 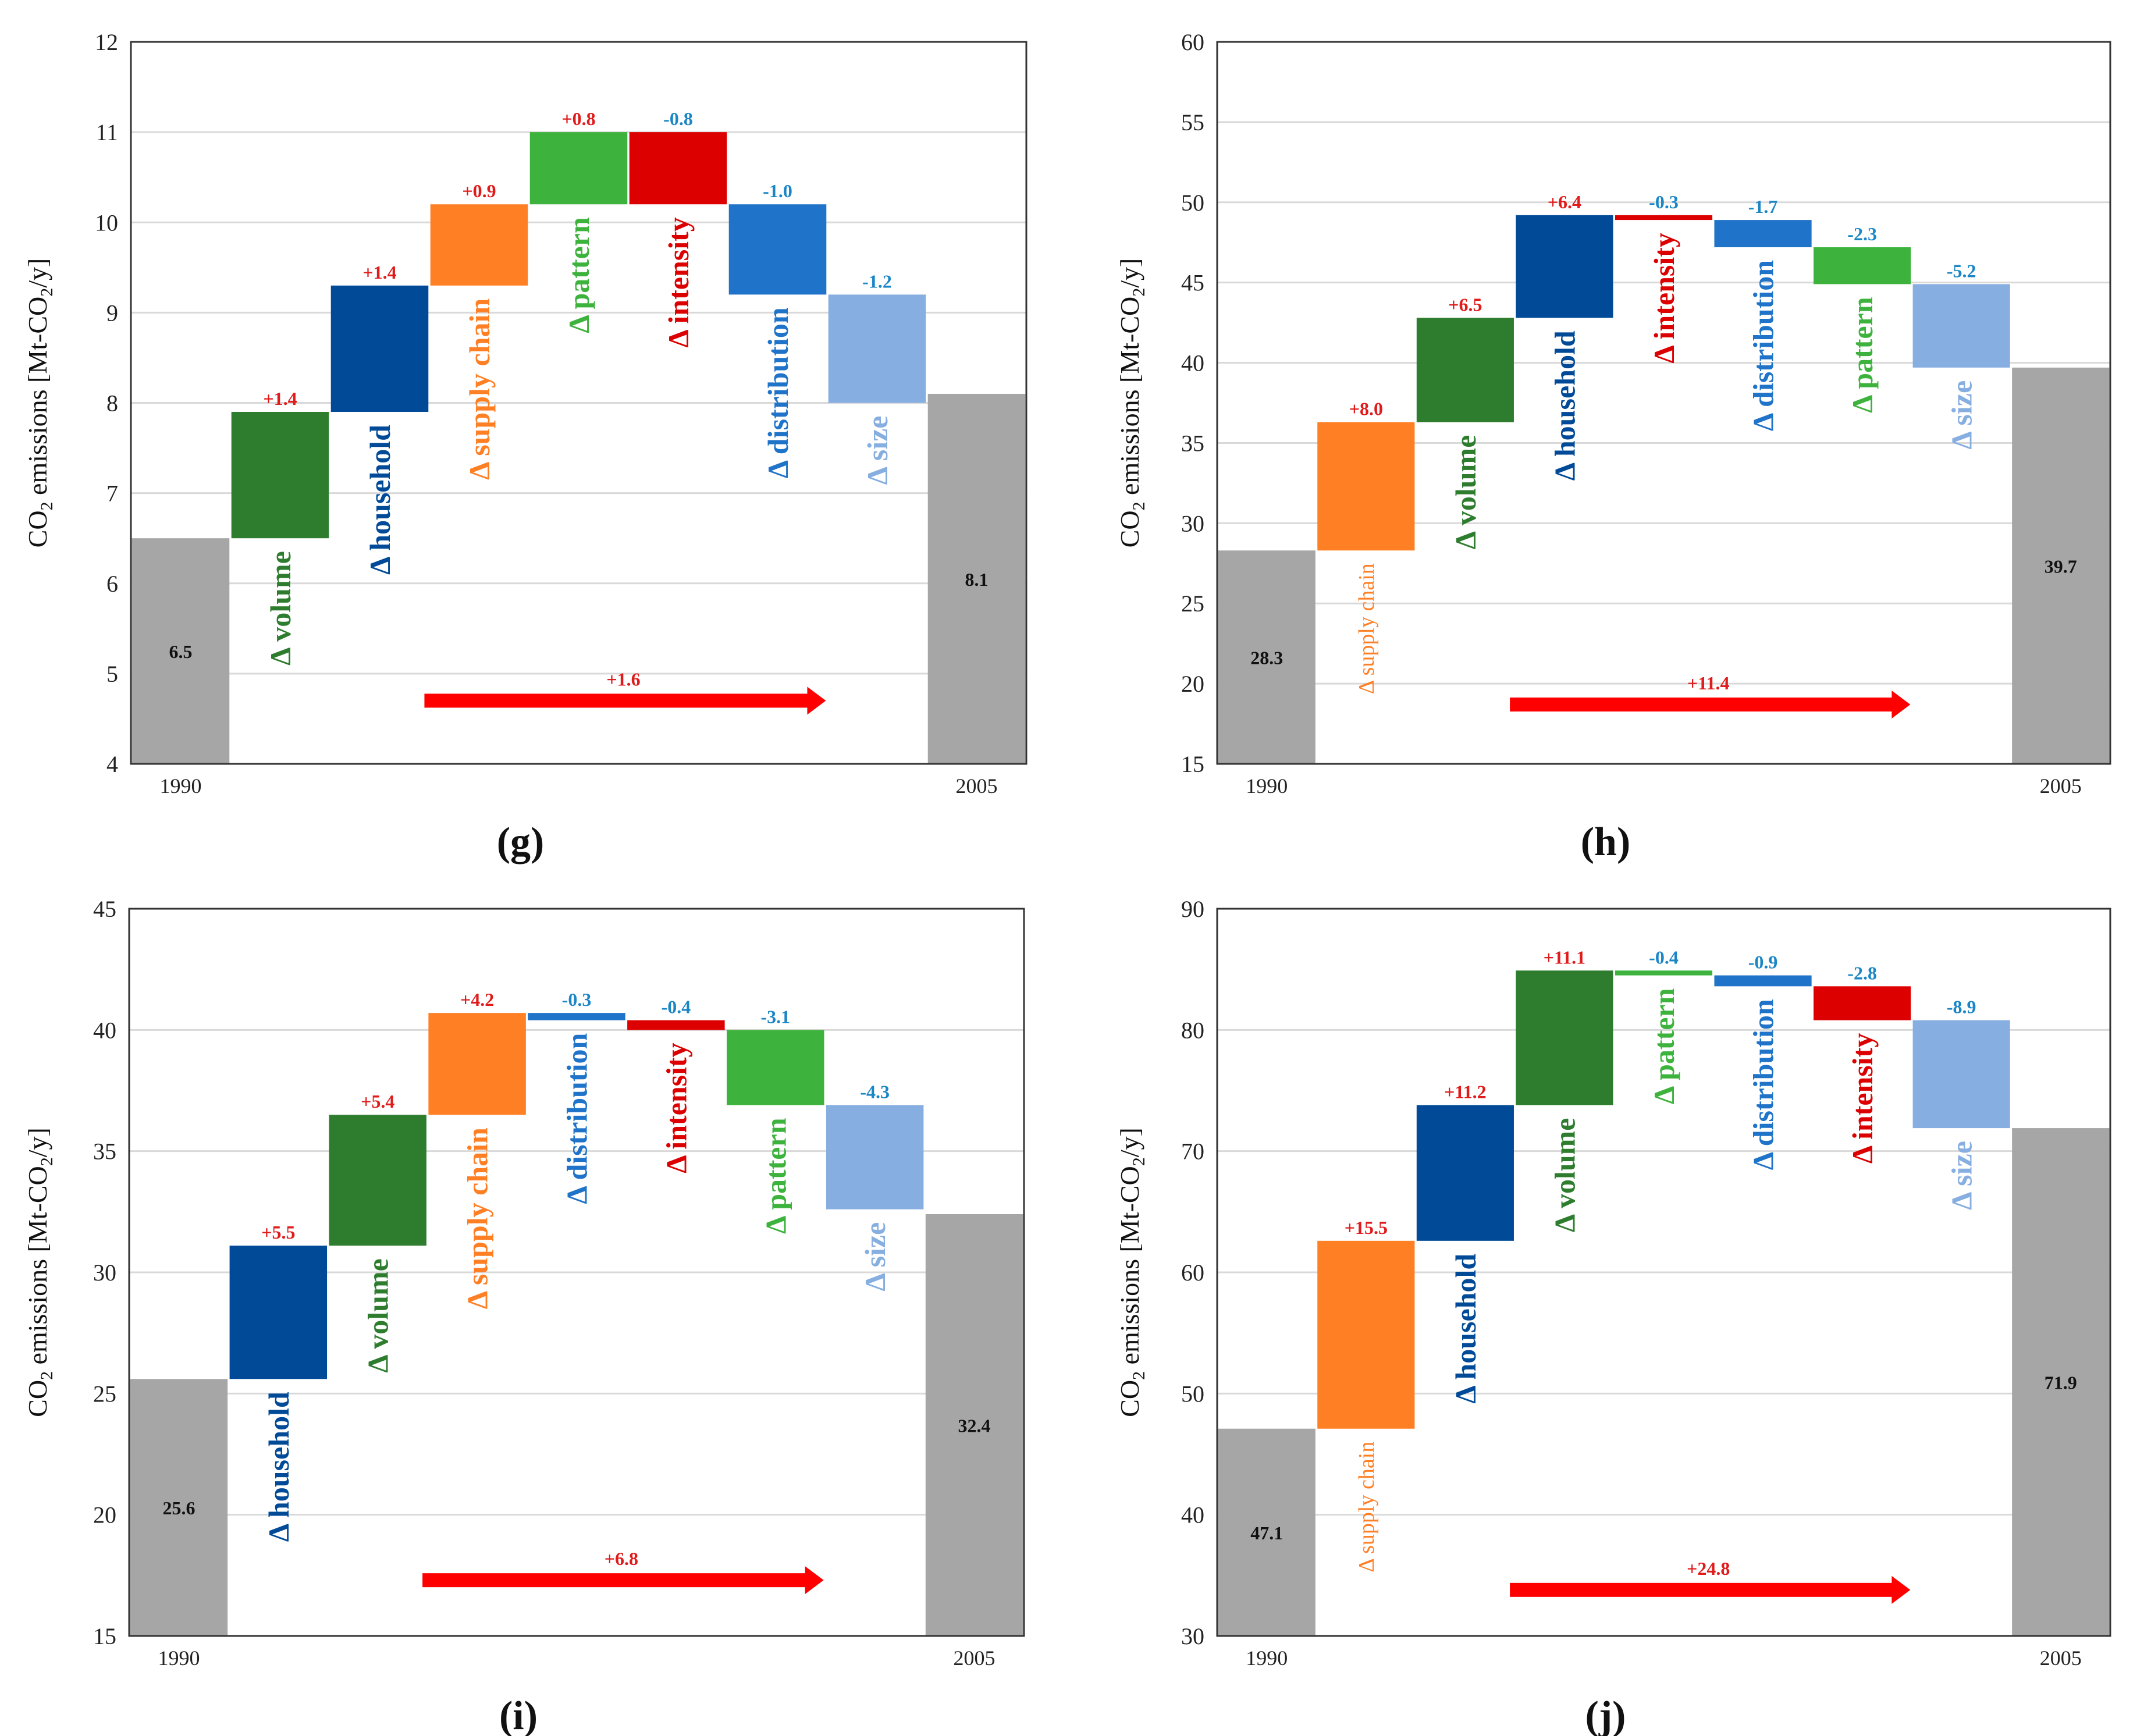 I want to click on end-total-label: 71.9, so click(x=2061, y=1383).